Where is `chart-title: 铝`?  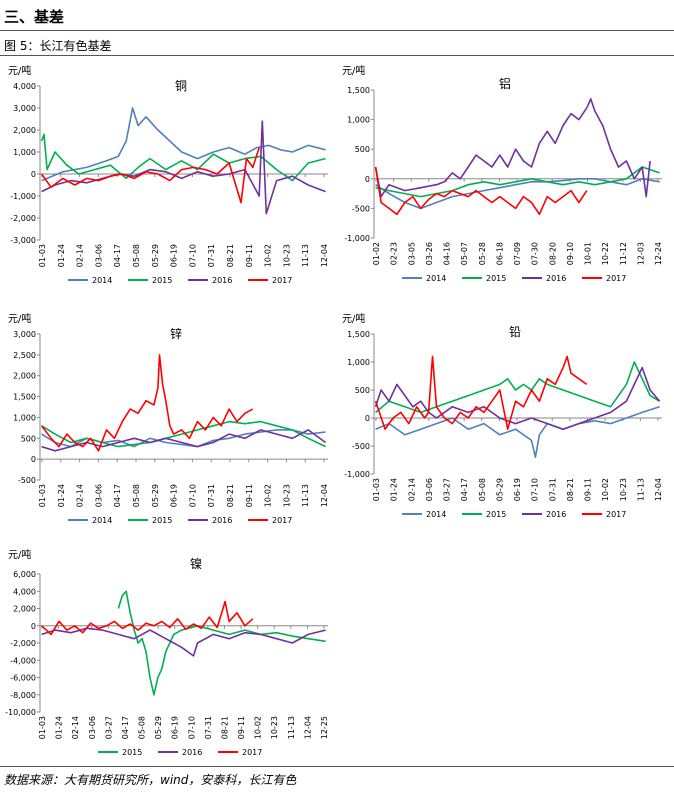 chart-title: 铝 is located at coordinates (505, 83).